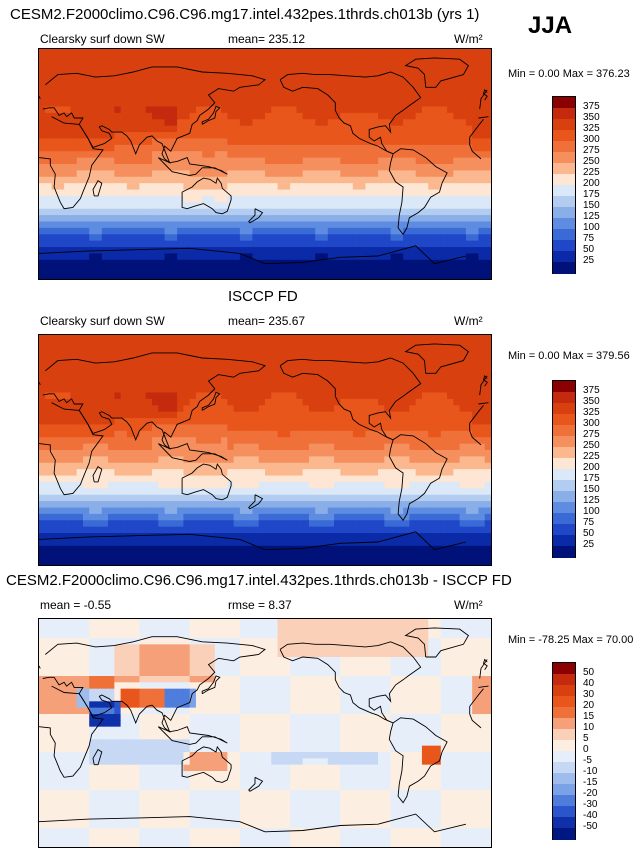 The height and width of the screenshot is (851, 643). I want to click on coastline-n_america, so click(350, 113).